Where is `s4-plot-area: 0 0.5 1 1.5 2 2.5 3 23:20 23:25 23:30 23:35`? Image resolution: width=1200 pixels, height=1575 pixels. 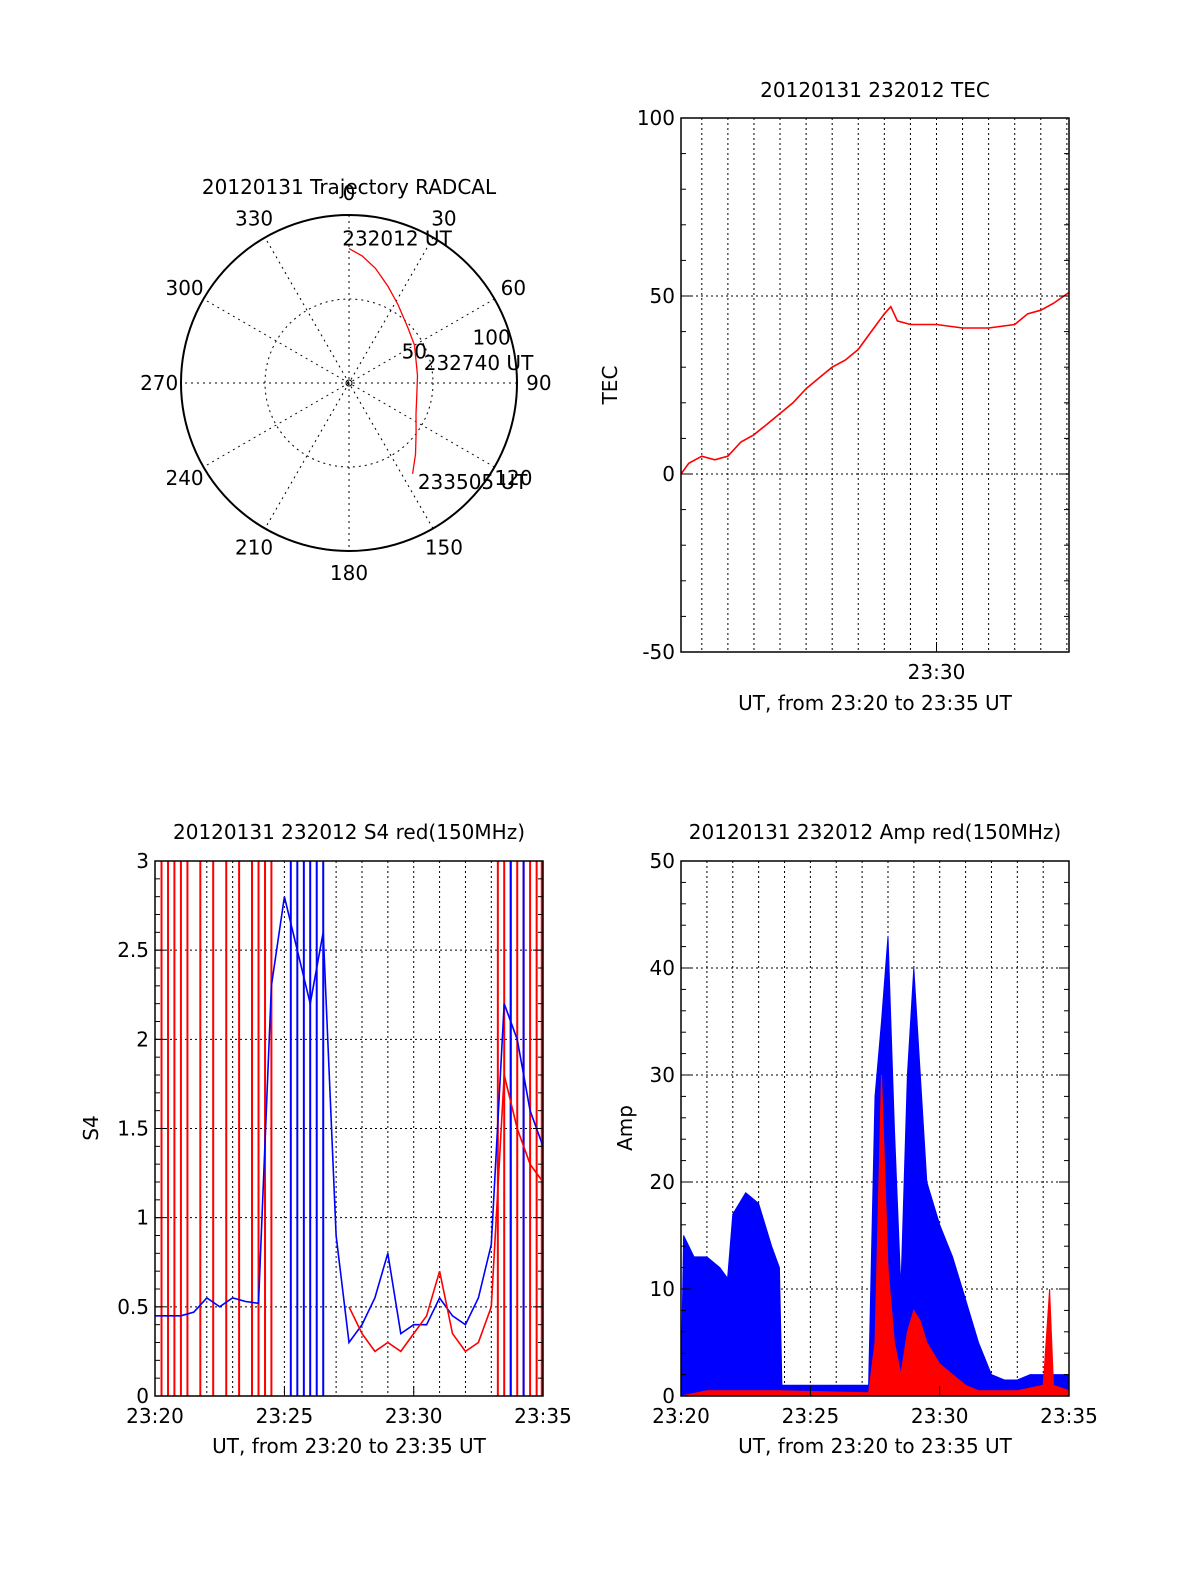
s4-plot-area: 0 0.5 1 1.5 2 2.5 3 23:20 23:25 23:30 23:35 is located at coordinates (344, 1138).